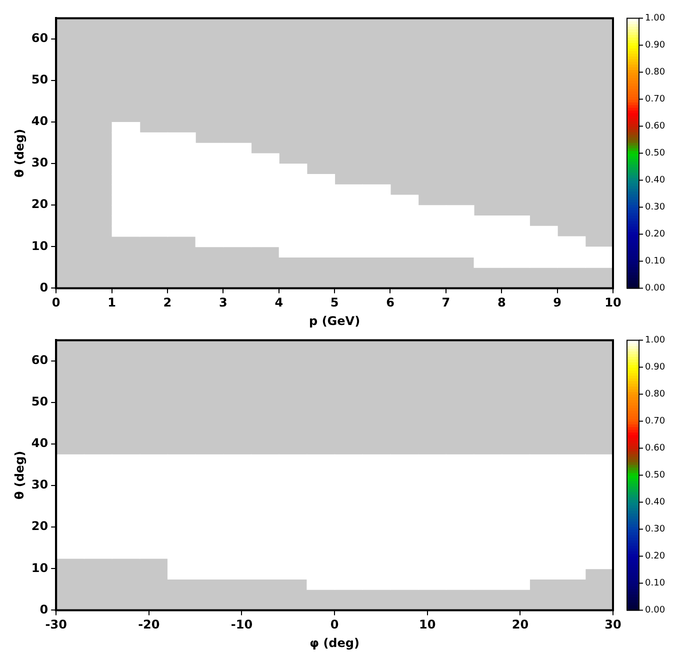  I want to click on x-axis-title: p (GeV), so click(334, 321).